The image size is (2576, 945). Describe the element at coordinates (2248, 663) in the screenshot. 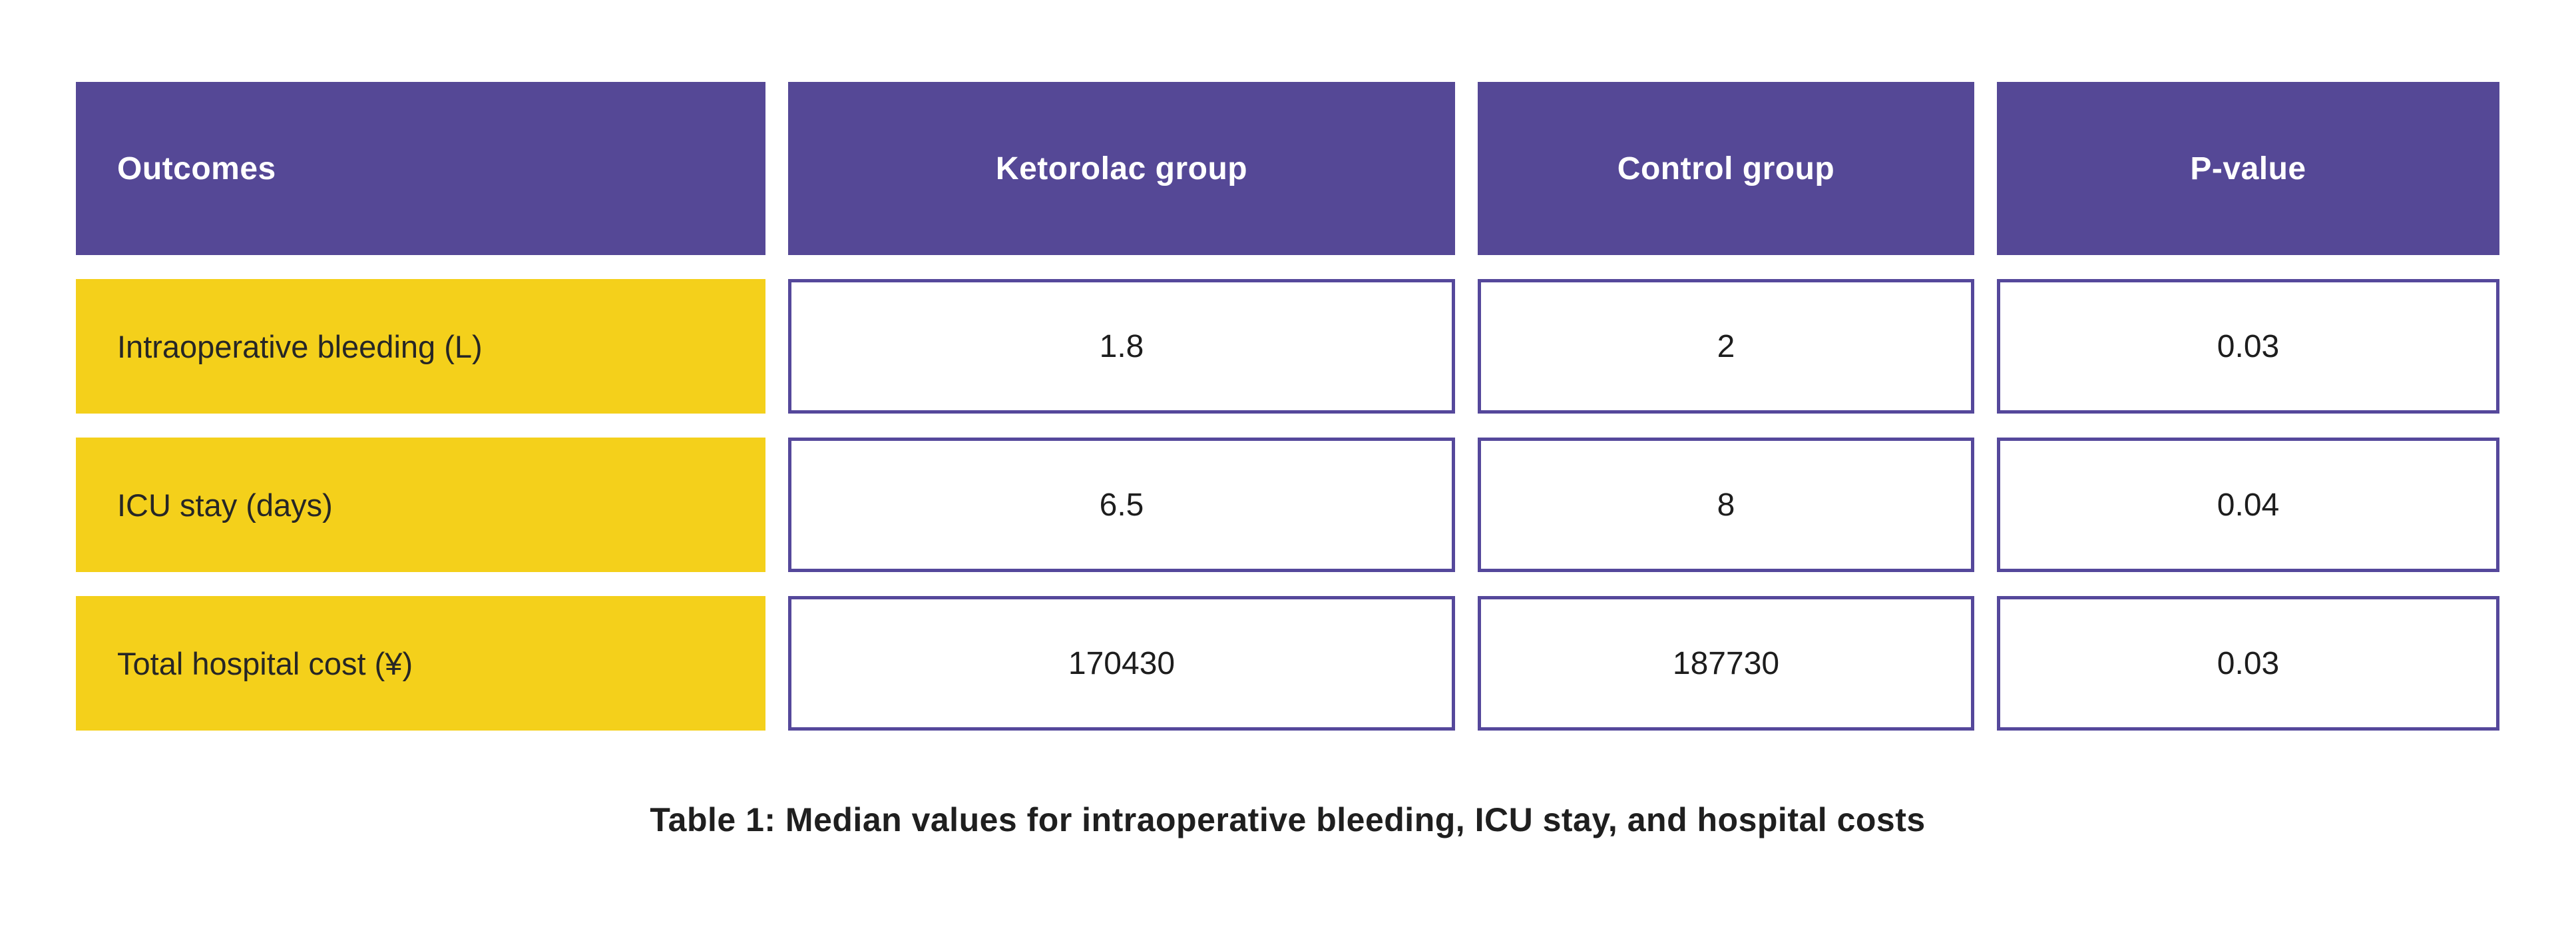

I see `cell-cost-pvalue: 0.03` at that location.